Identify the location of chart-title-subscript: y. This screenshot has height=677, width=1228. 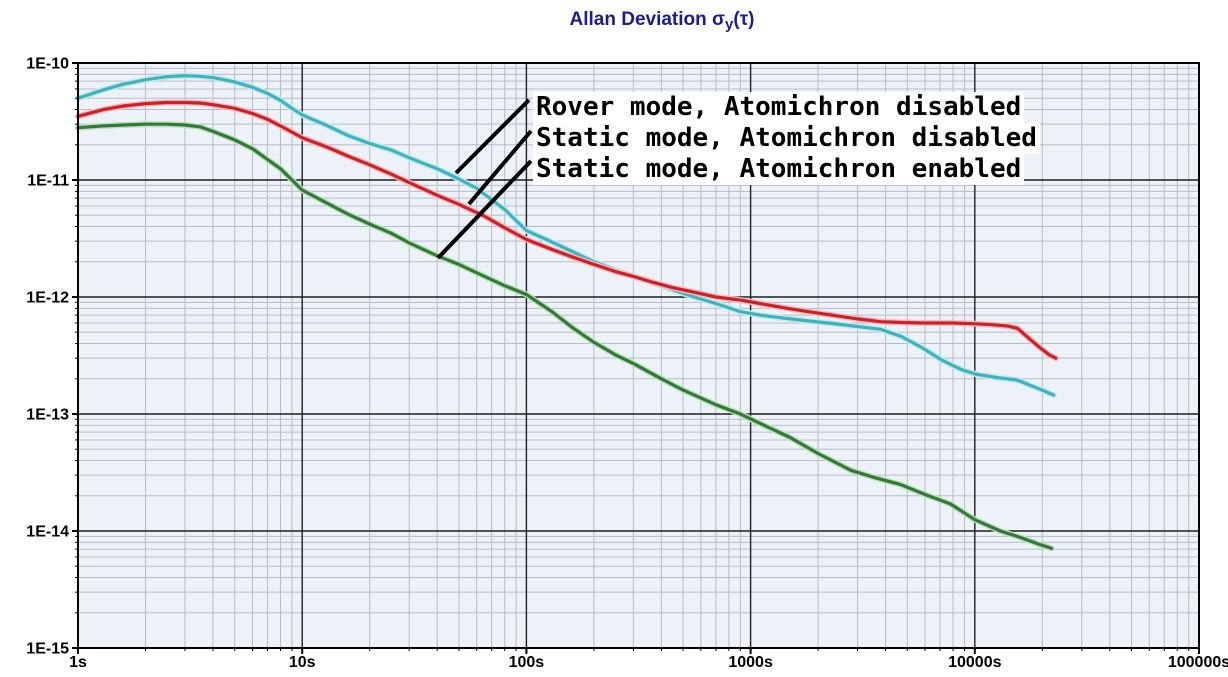
(729, 24).